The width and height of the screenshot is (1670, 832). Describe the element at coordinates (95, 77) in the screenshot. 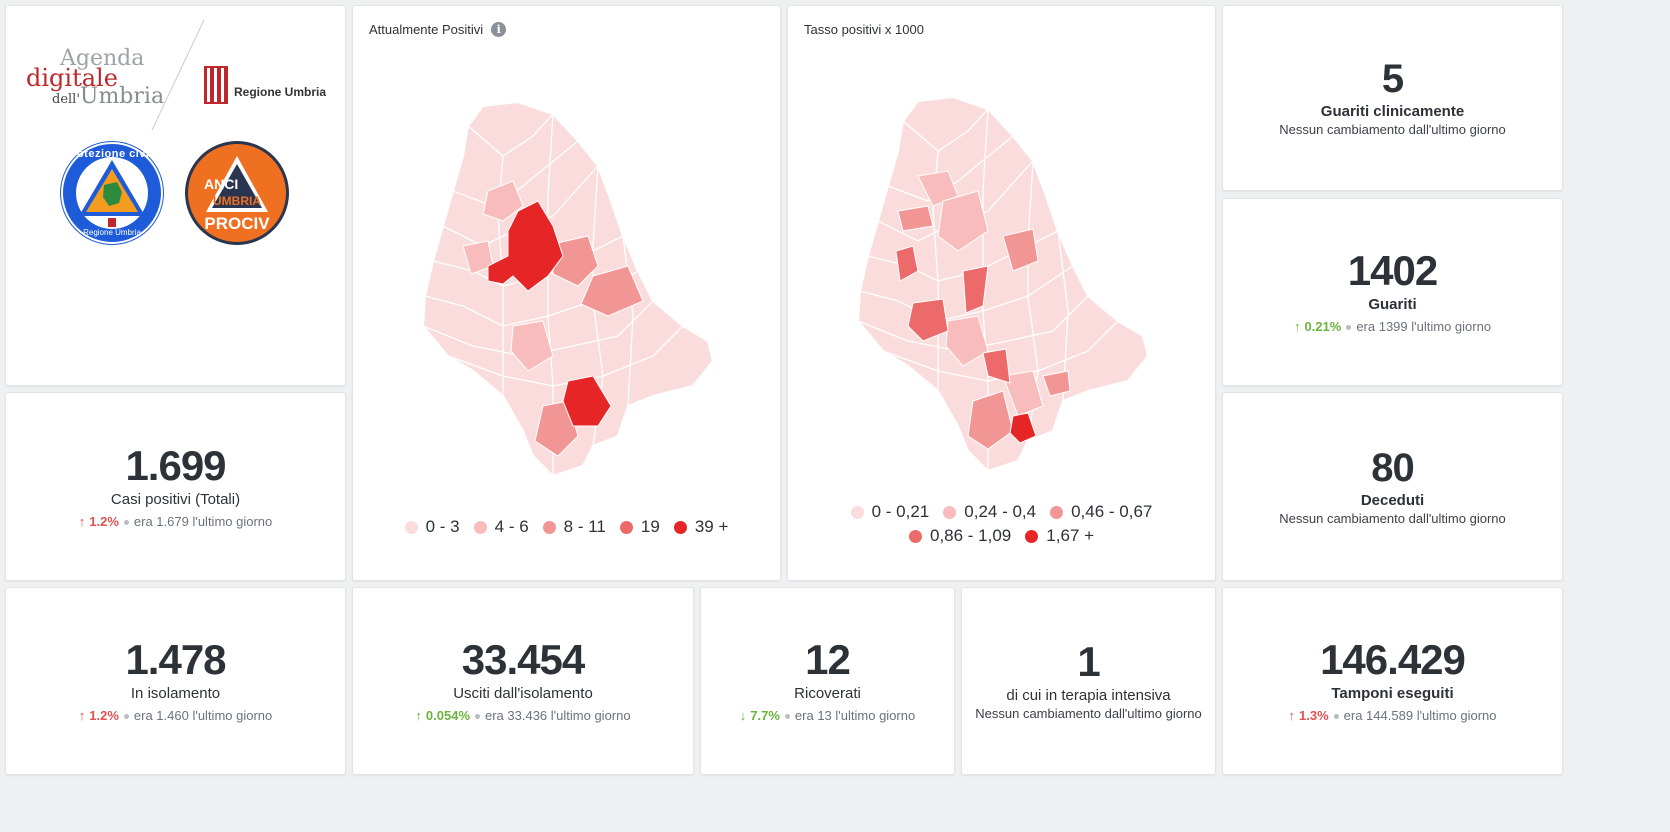

I see `agenda-digitale-logo: Agenda digitale dell'Umbria` at that location.